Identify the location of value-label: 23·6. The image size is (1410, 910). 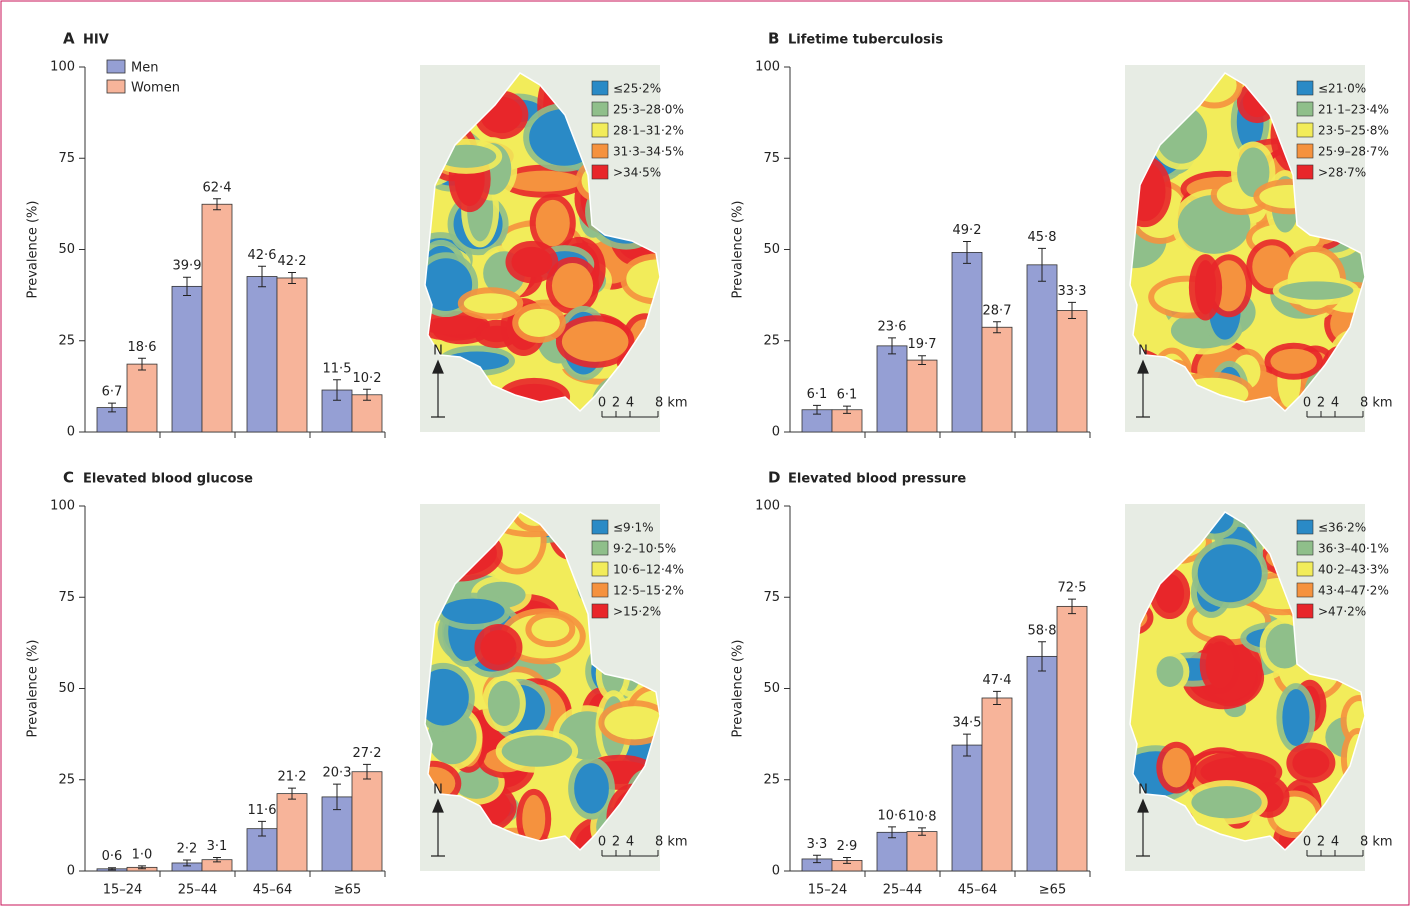
(892, 326).